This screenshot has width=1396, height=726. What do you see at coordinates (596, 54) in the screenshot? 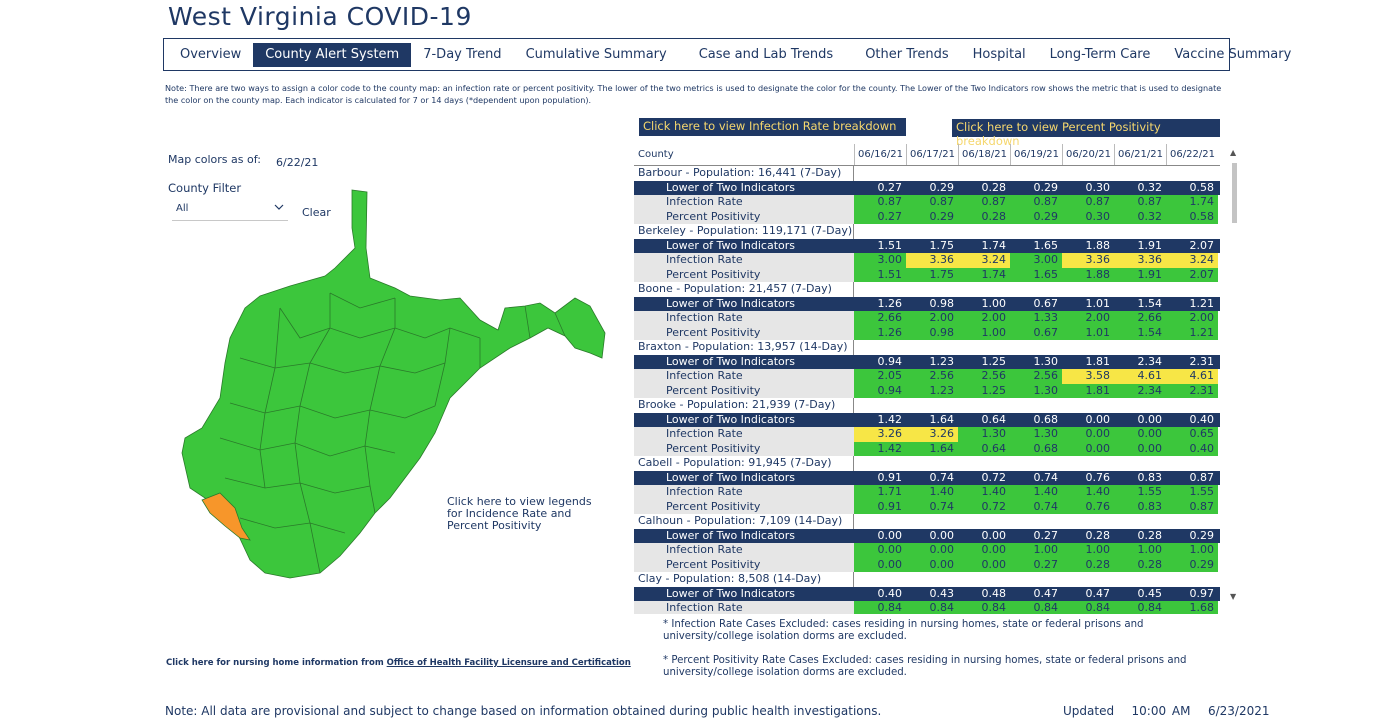
I see `tab-cumulative-summary: Cumulative Summary` at bounding box center [596, 54].